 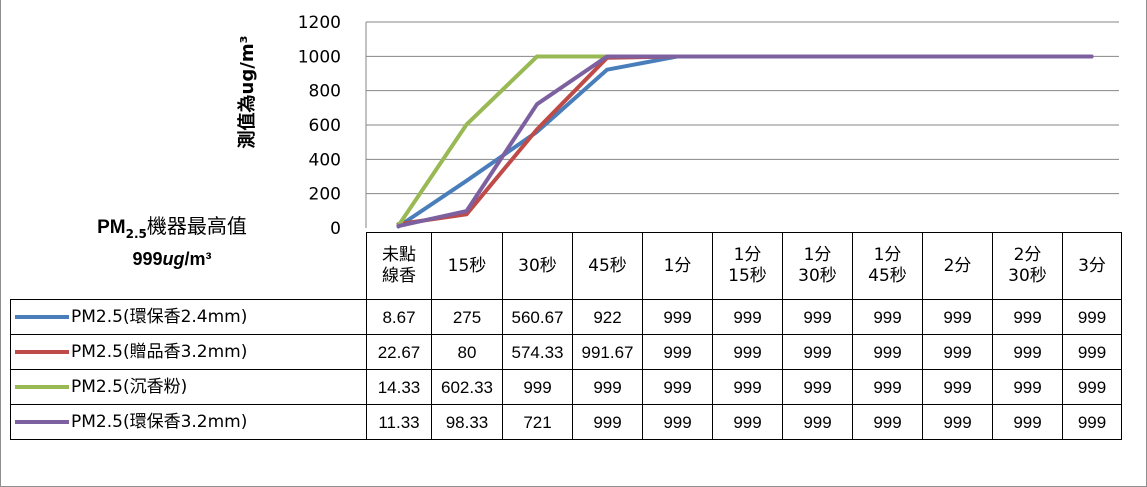 What do you see at coordinates (188, 266) in the screenshot?
I see `table-corner` at bounding box center [188, 266].